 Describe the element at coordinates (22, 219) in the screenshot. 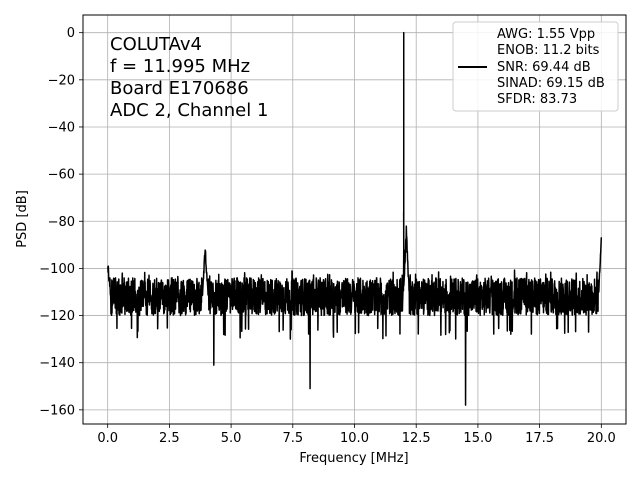

I see `y-axis-label: PSD [dB]` at that location.